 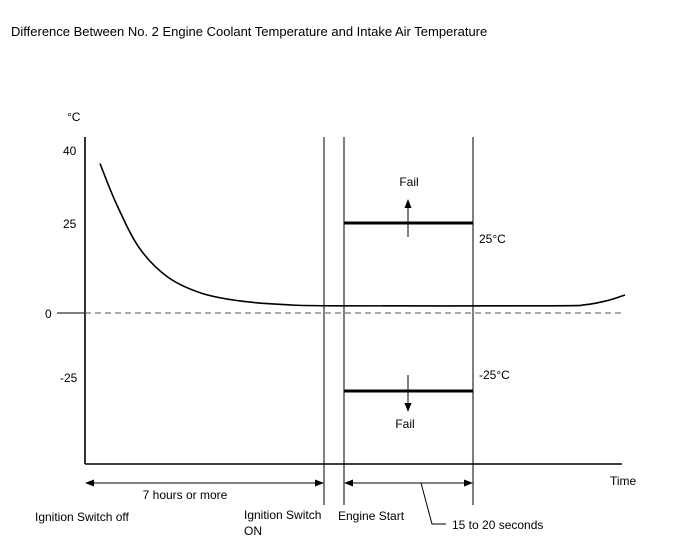 I want to click on fail-label-lower: Fail, so click(x=404, y=424).